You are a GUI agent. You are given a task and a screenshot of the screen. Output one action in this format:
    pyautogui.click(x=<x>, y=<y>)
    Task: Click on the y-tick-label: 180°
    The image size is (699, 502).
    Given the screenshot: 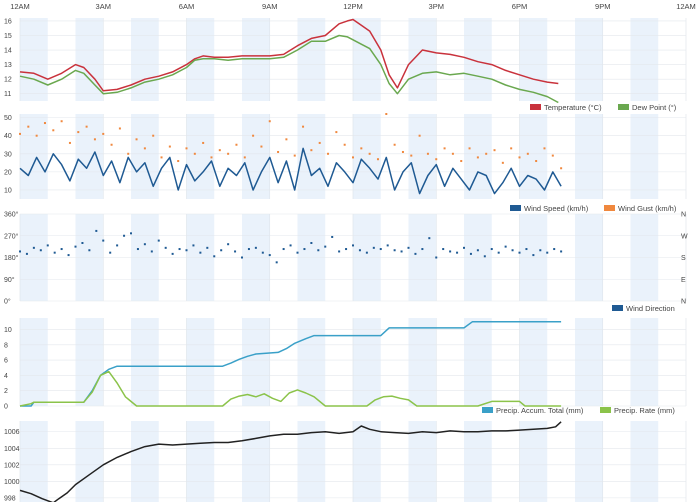 What is the action you would take?
    pyautogui.click(x=11, y=258)
    